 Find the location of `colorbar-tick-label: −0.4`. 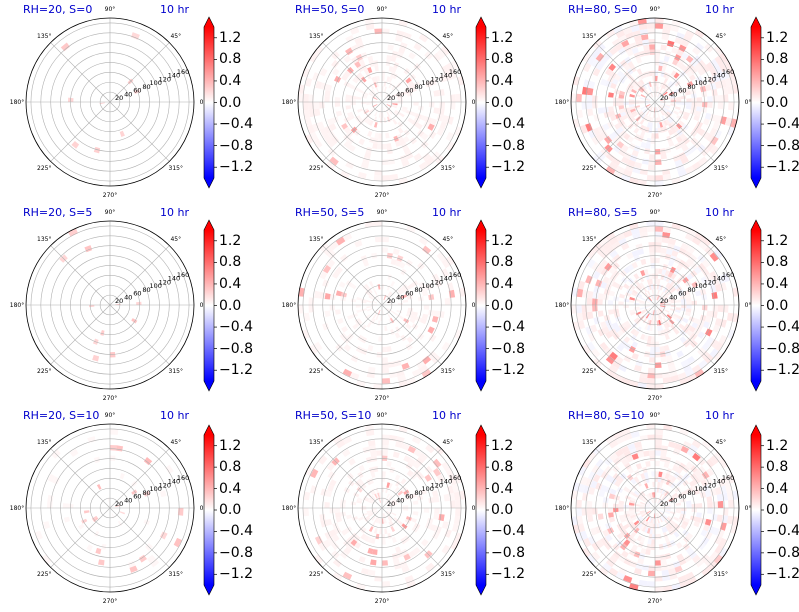

colorbar-tick-label: −0.4 is located at coordinates (236, 327).